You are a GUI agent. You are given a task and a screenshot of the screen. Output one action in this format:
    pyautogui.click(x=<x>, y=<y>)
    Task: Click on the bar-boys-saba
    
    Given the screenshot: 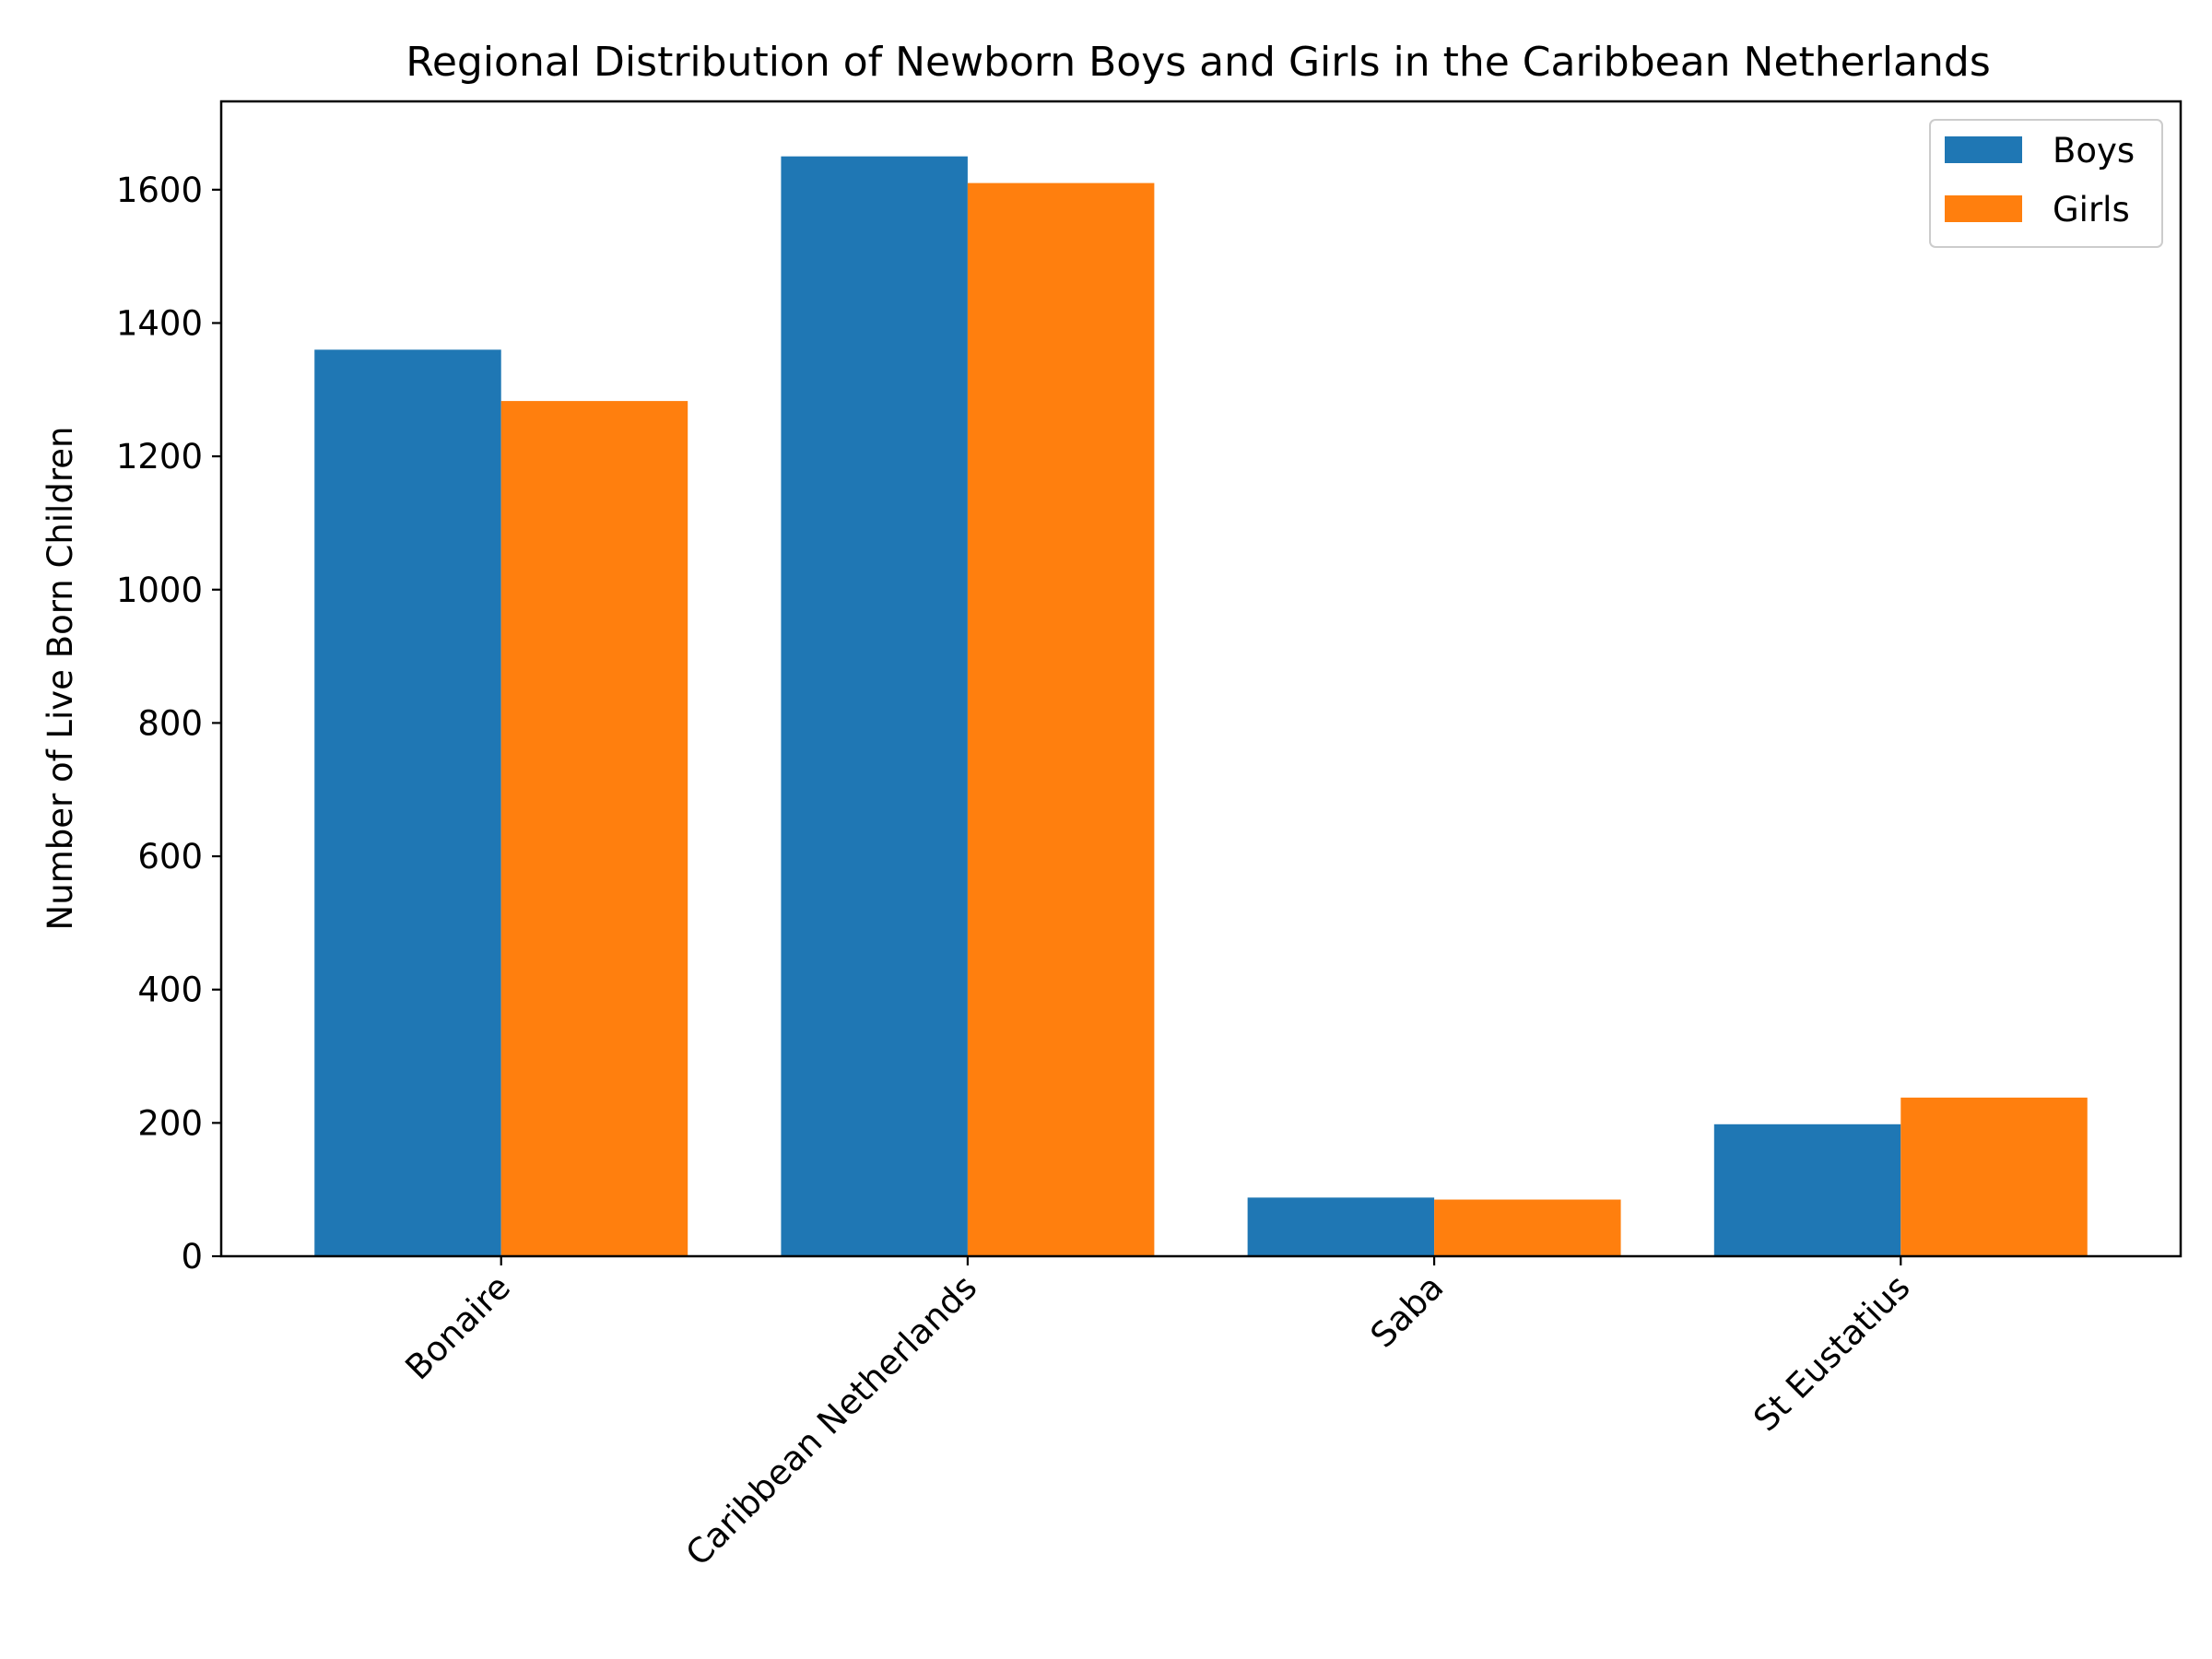 What is the action you would take?
    pyautogui.click(x=1341, y=1226)
    